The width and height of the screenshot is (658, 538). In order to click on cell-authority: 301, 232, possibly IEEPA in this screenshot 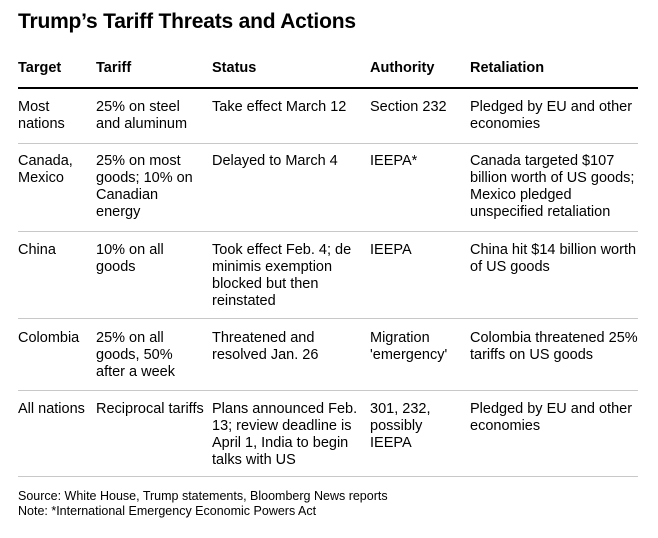, I will do `click(400, 426)`.